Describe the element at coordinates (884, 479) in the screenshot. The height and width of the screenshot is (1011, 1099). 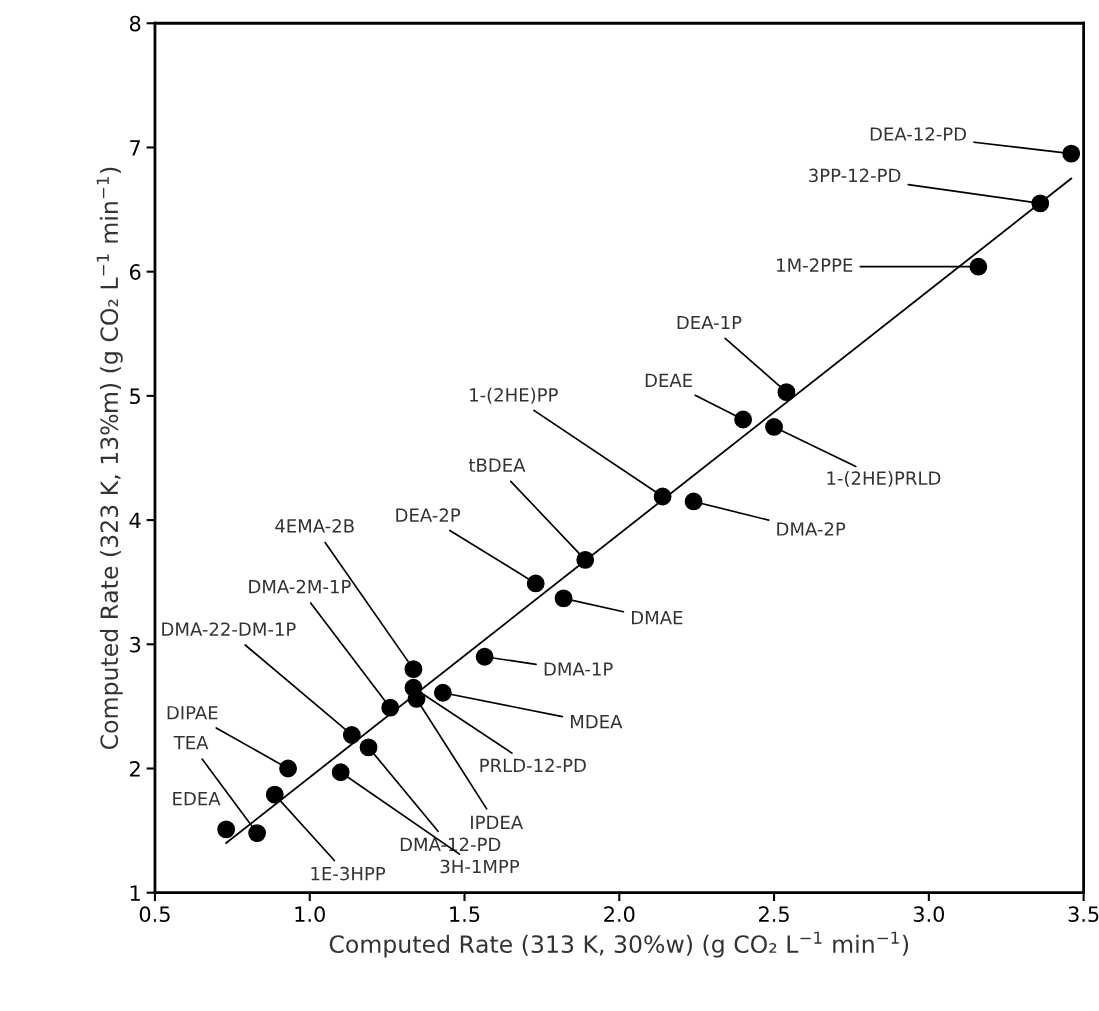
I see `annotation: 1-(2HE)PRLD` at that location.